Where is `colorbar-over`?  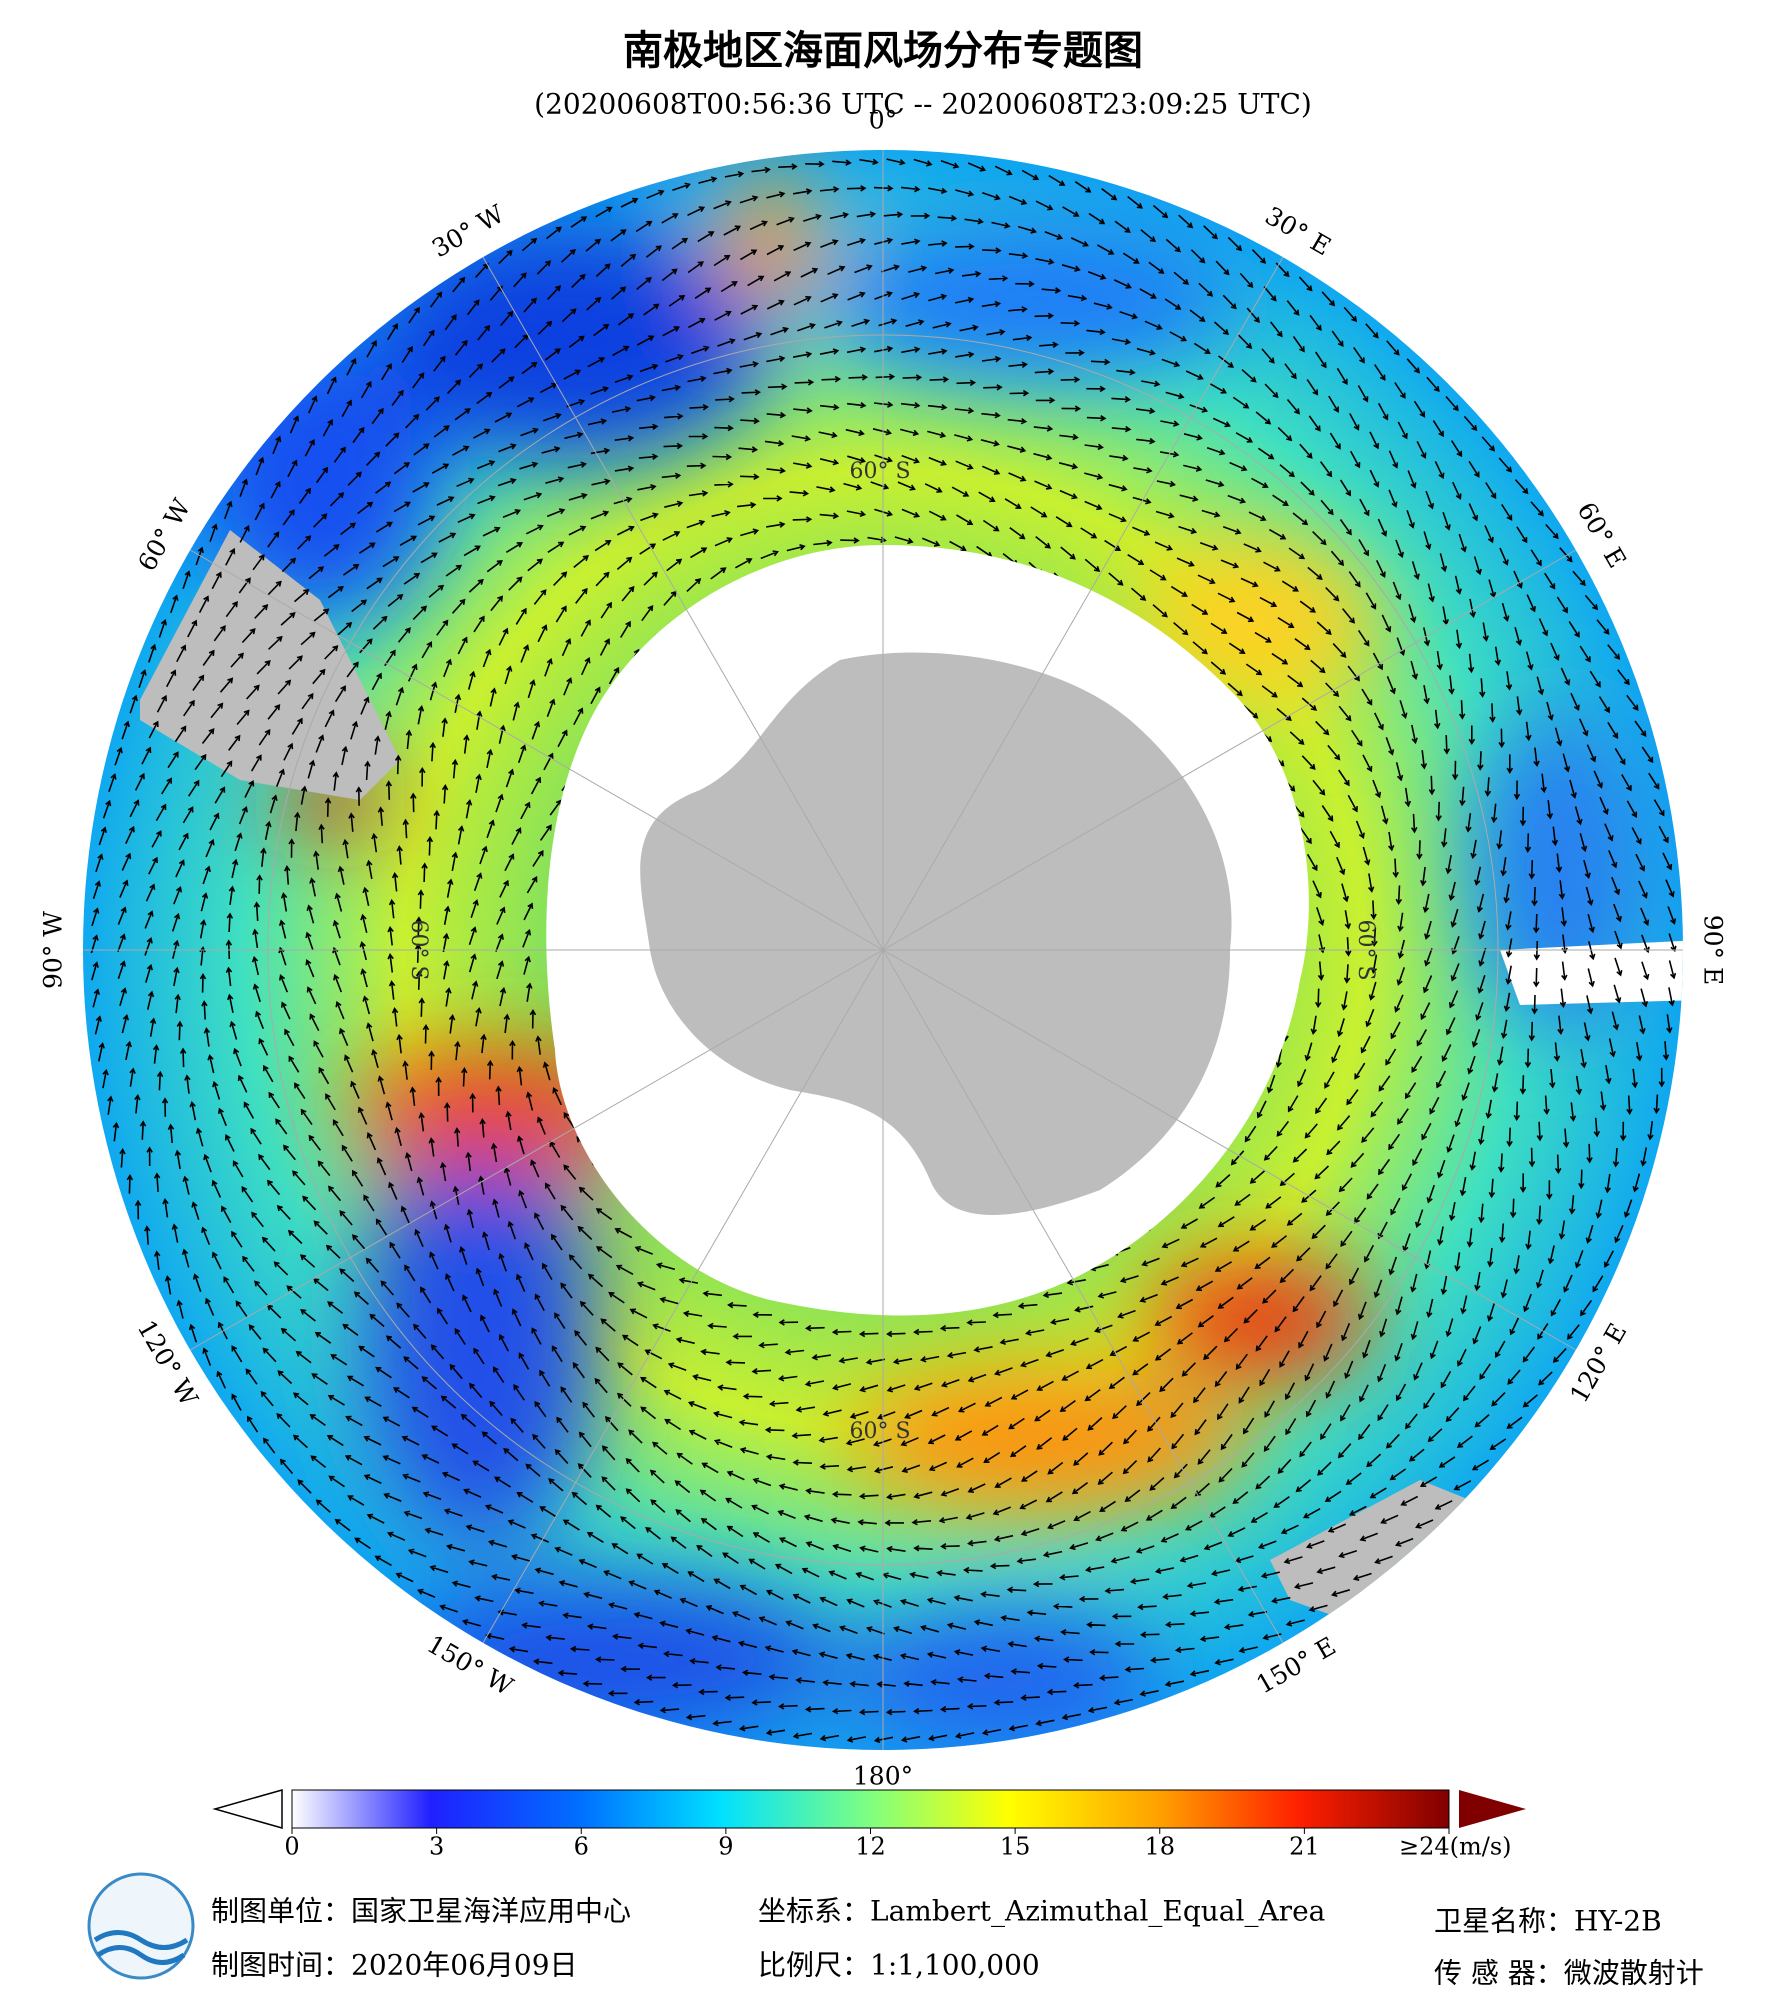 colorbar-over is located at coordinates (1492, 1809).